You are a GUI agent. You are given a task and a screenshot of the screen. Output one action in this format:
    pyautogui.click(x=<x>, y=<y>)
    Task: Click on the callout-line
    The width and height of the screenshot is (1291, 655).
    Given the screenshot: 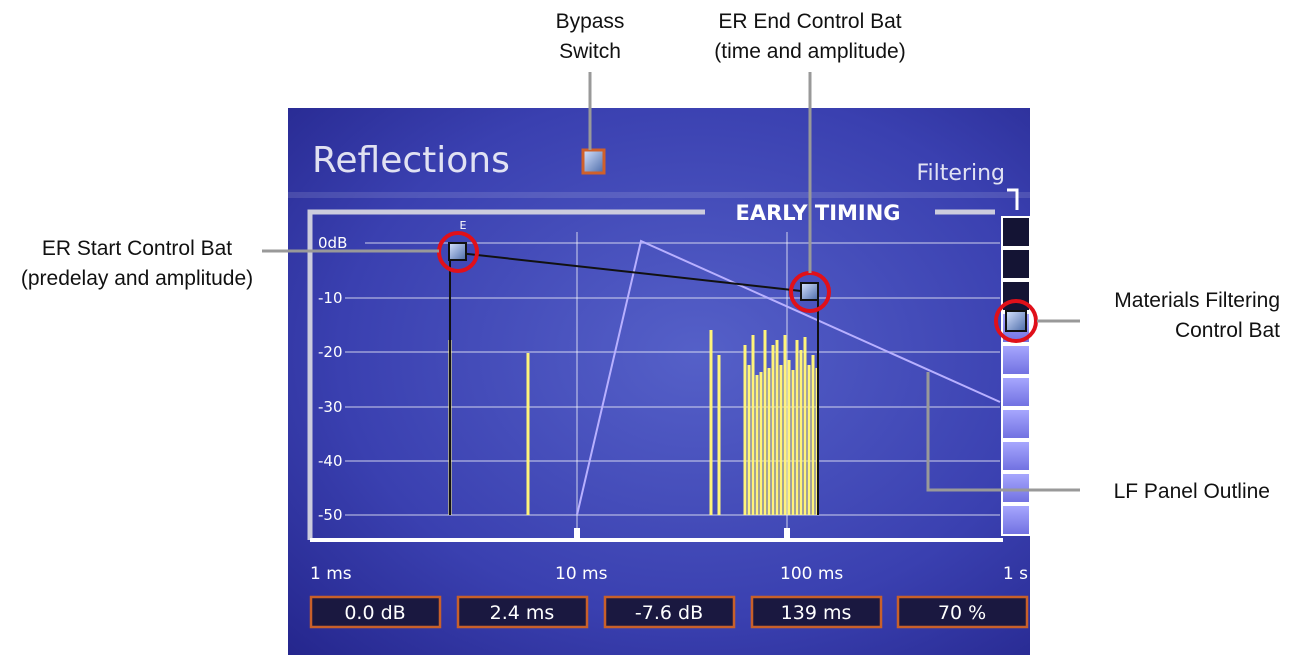 What is the action you would take?
    pyautogui.click(x=1003, y=432)
    